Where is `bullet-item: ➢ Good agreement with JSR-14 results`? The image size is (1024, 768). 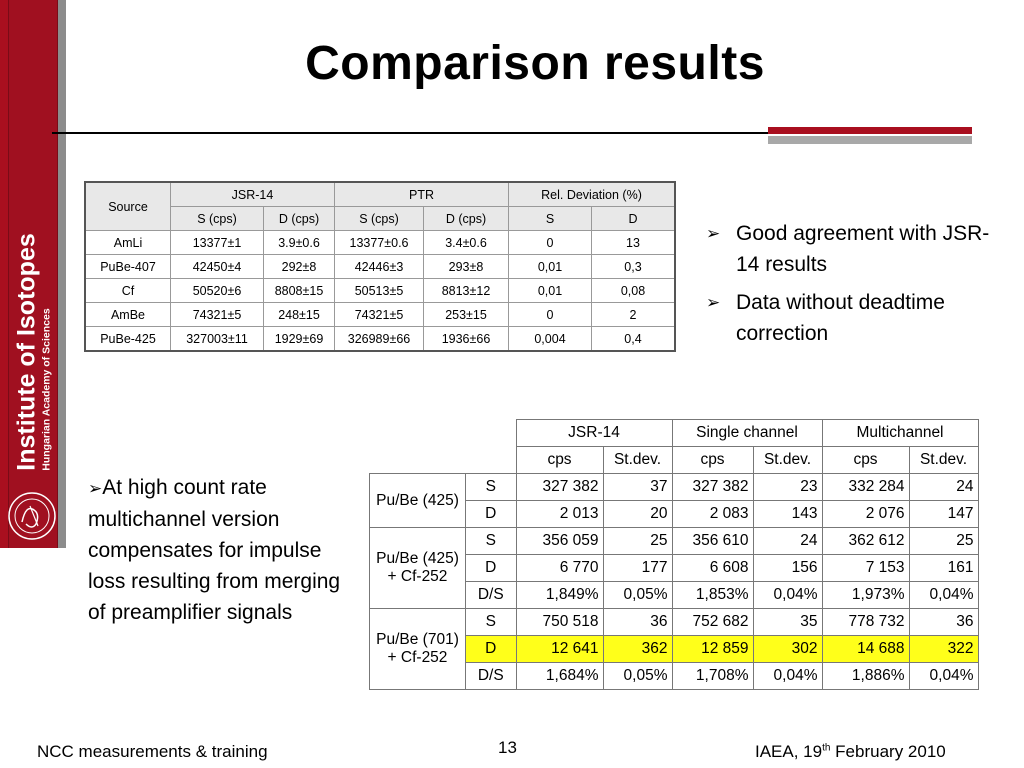 bullet-item: ➢ Good agreement with JSR-14 results is located at coordinates (856, 249).